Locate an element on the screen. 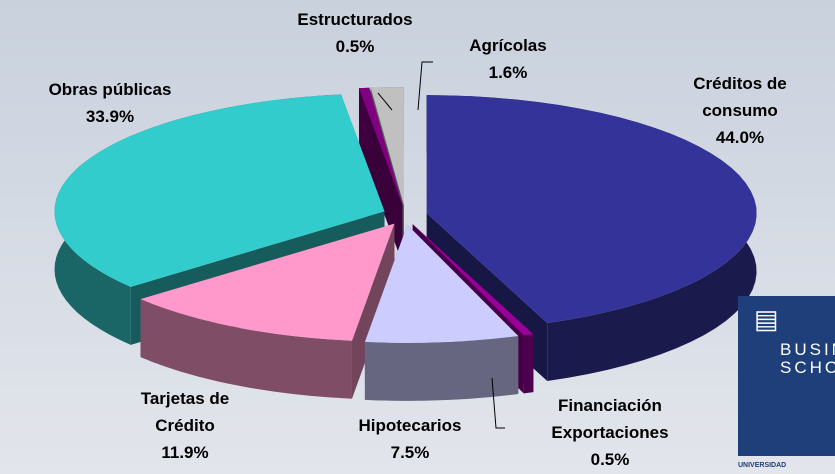 The image size is (835, 474). category-label: Créditos de consumo is located at coordinates (740, 97).